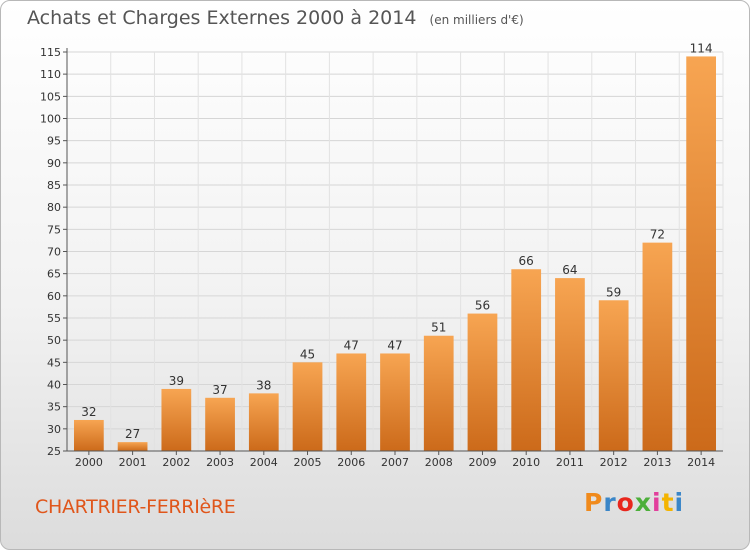  I want to click on y-tick-label: 85, so click(54, 185).